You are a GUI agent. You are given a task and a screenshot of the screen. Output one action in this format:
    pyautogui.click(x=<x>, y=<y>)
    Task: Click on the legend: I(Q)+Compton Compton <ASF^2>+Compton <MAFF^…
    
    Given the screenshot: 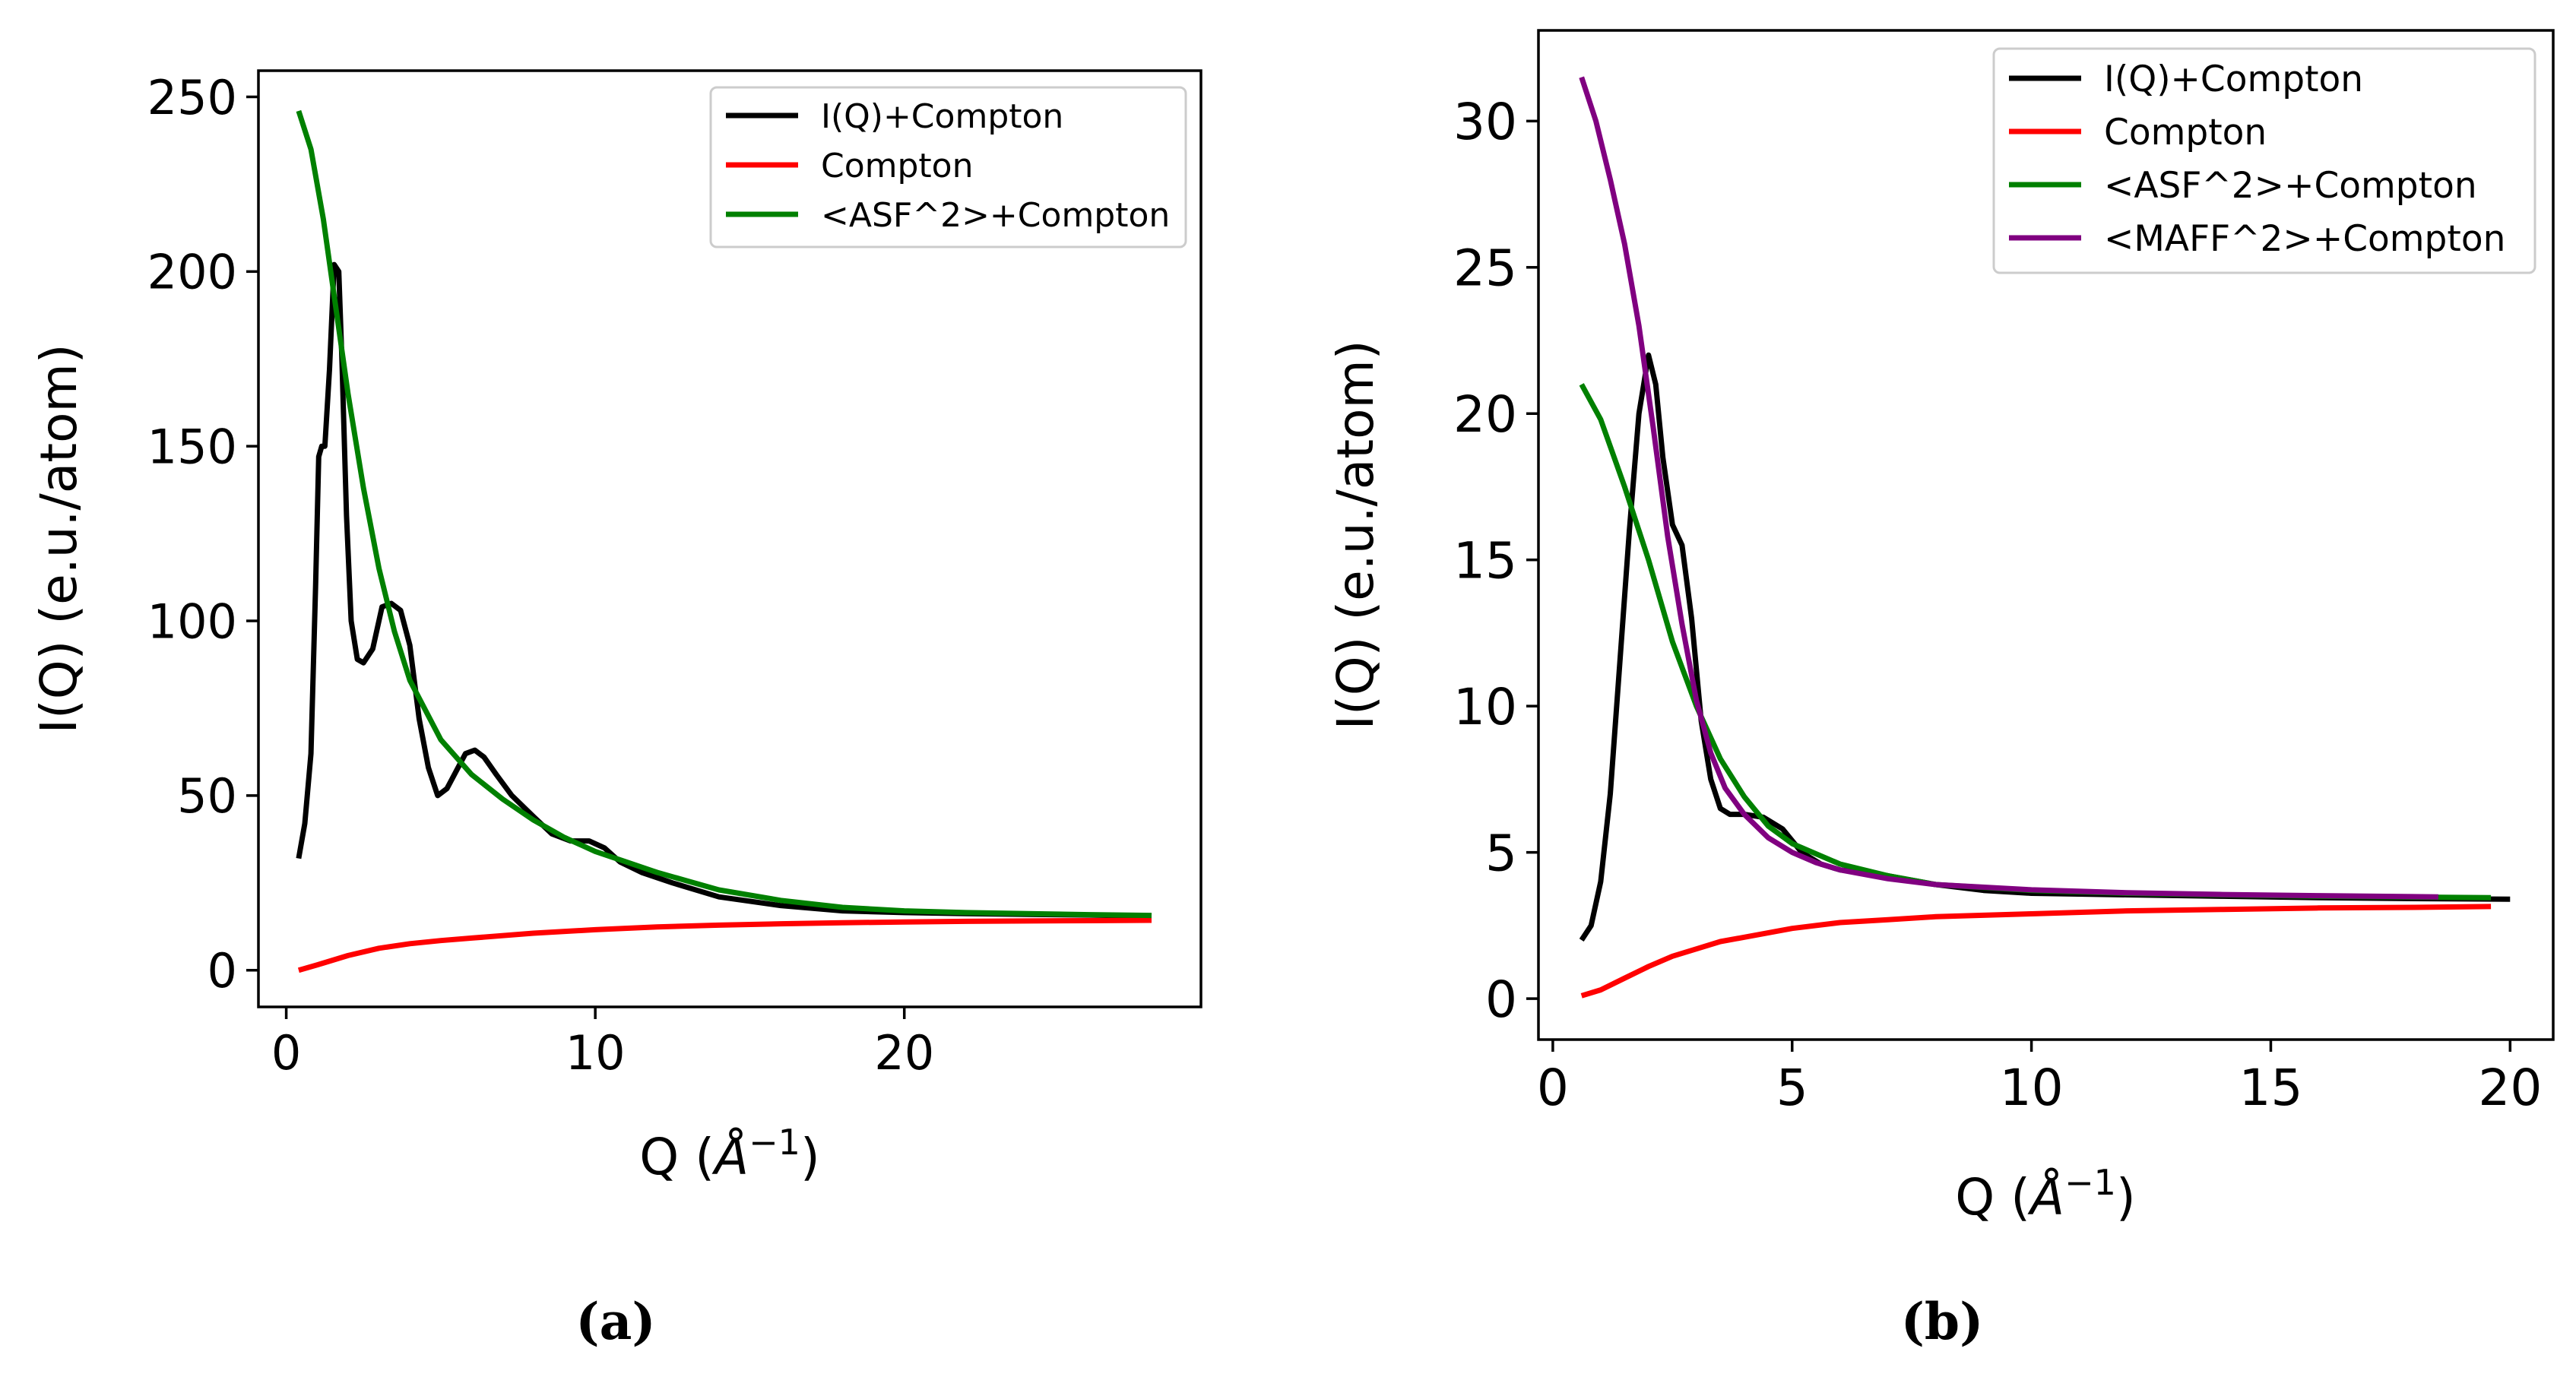 What is the action you would take?
    pyautogui.click(x=2264, y=160)
    